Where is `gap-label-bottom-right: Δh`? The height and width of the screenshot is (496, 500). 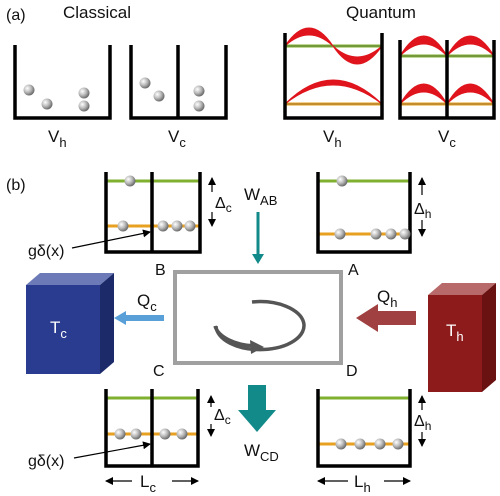
gap-label-bottom-right: Δh is located at coordinates (422, 423).